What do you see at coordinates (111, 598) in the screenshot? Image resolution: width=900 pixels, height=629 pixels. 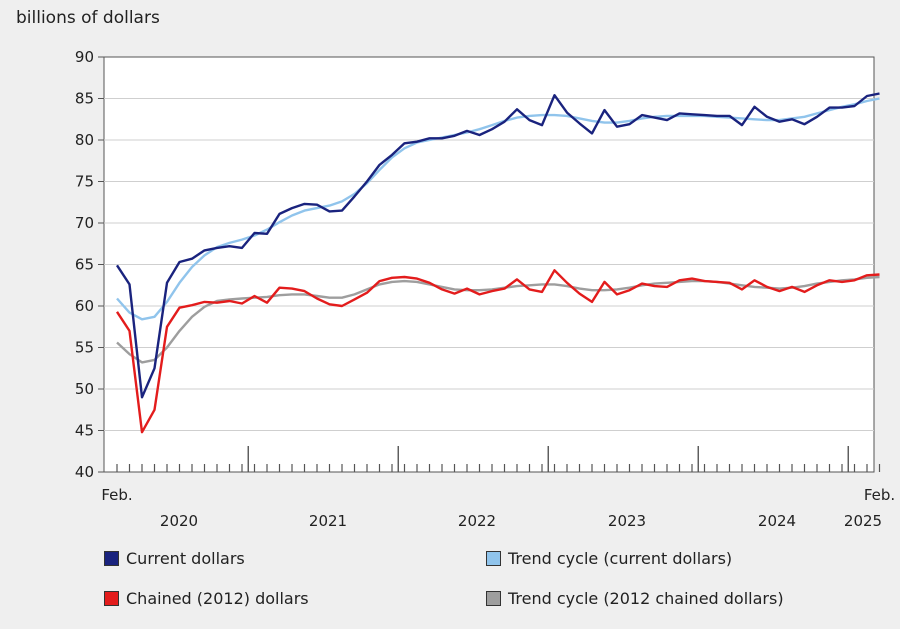 I see `legend-swatch-chained-dollars` at bounding box center [111, 598].